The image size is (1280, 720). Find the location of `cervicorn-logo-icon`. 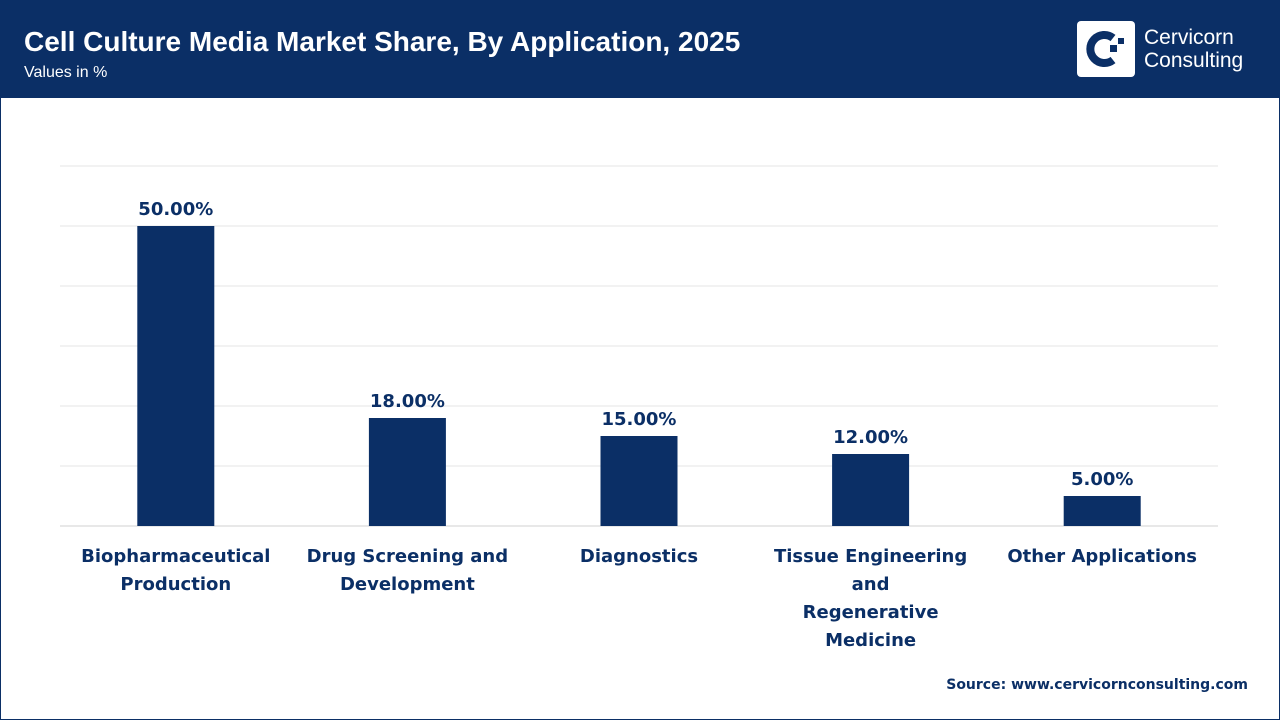

cervicorn-logo-icon is located at coordinates (1106, 49).